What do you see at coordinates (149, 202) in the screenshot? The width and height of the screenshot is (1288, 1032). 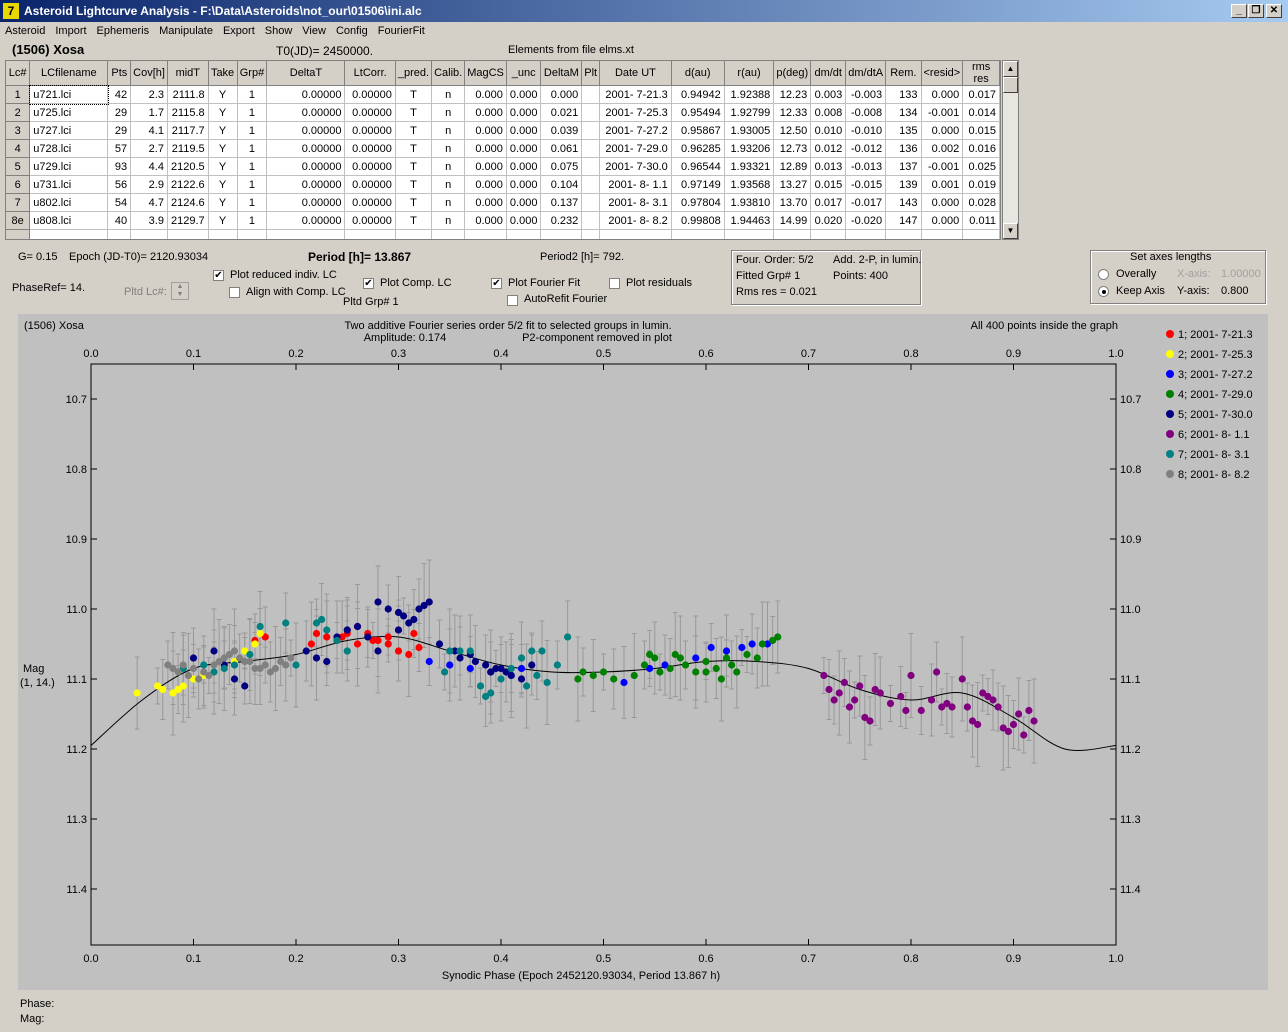 I see `table-cell: 4.7` at bounding box center [149, 202].